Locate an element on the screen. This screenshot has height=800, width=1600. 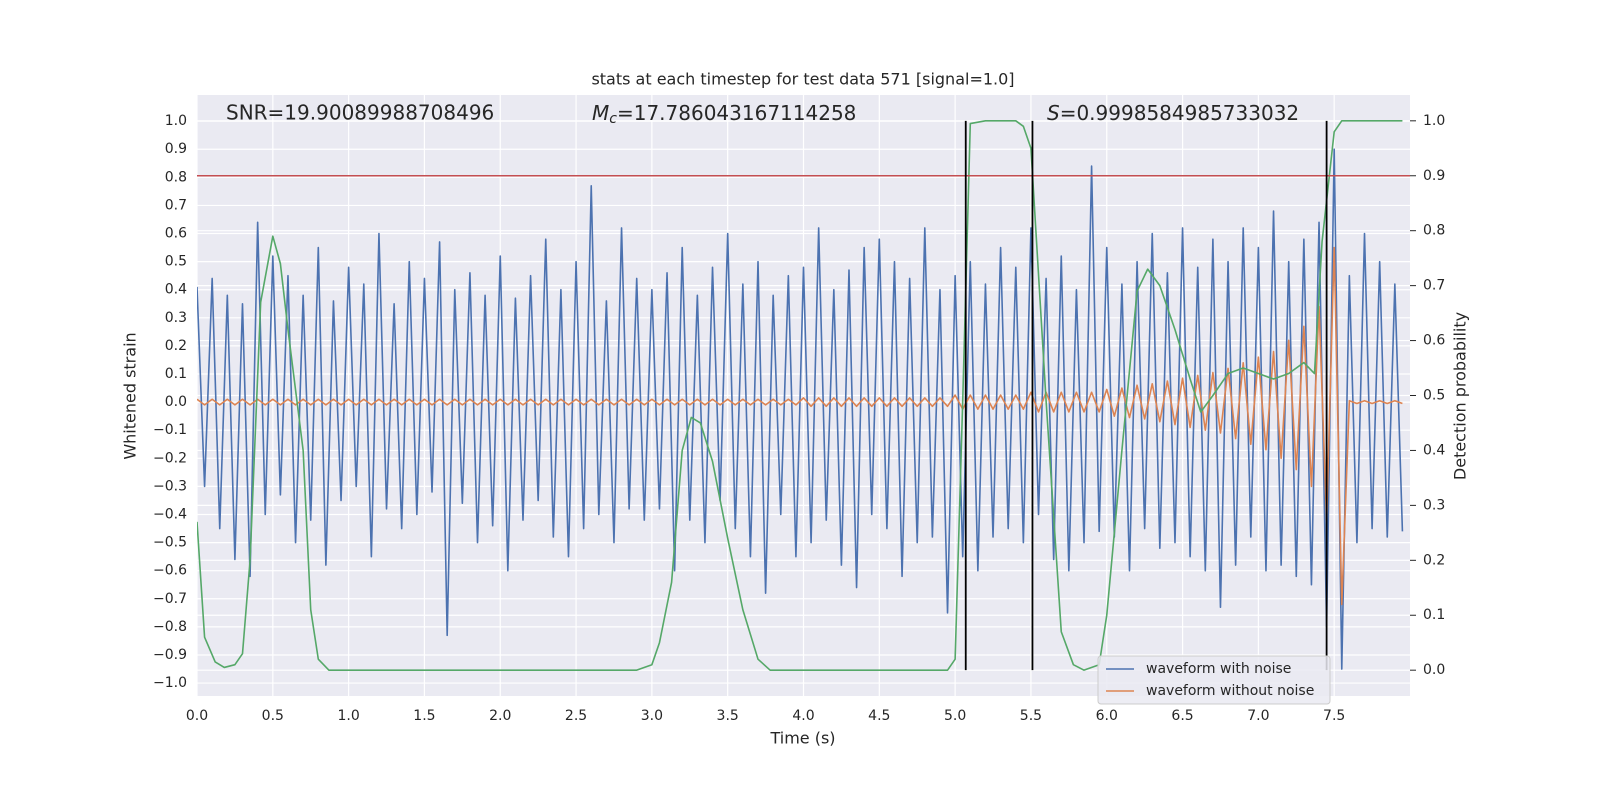
y-tick-label: 0.8 is located at coordinates (176, 177).